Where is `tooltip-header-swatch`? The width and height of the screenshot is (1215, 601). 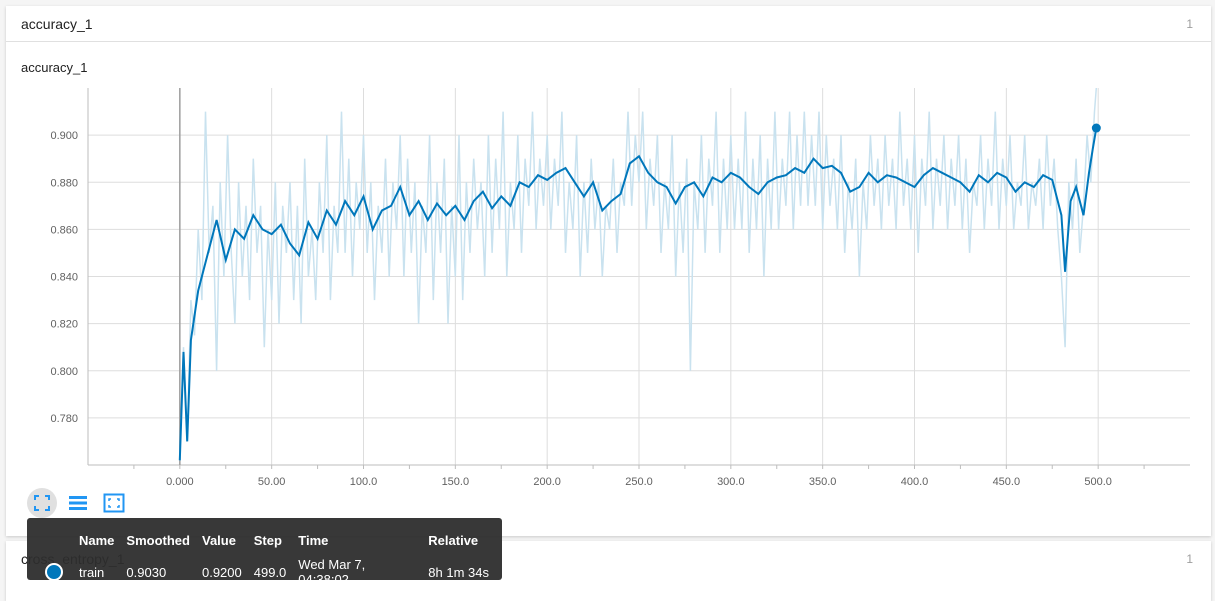
tooltip-header-swatch is located at coordinates (56, 540).